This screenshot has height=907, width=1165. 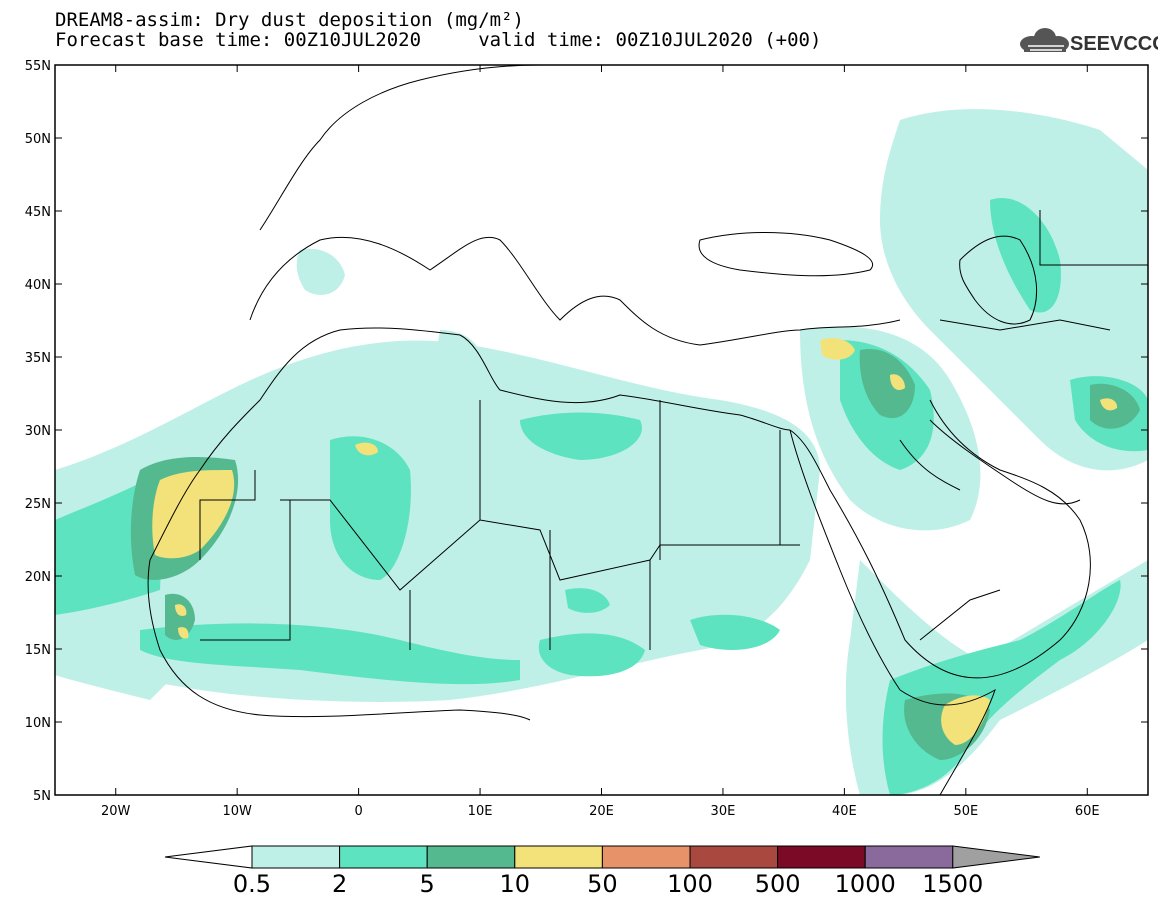 I want to click on lon-tick-label: 20W, so click(x=116, y=811).